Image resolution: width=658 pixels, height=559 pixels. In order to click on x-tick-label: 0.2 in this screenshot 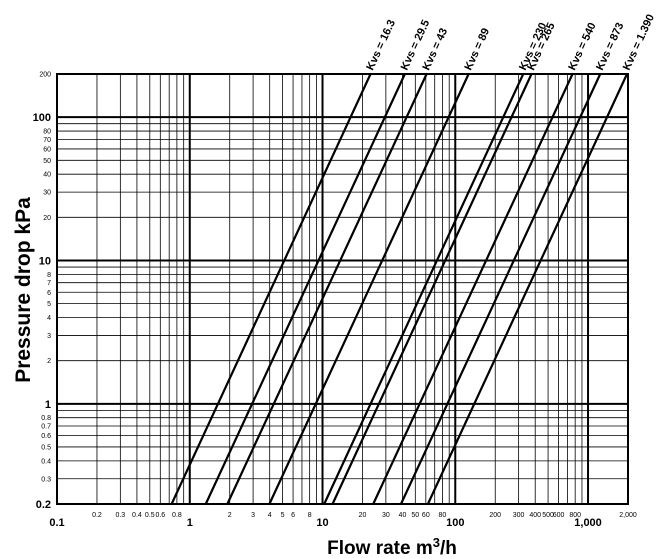, I will do `click(97, 515)`.